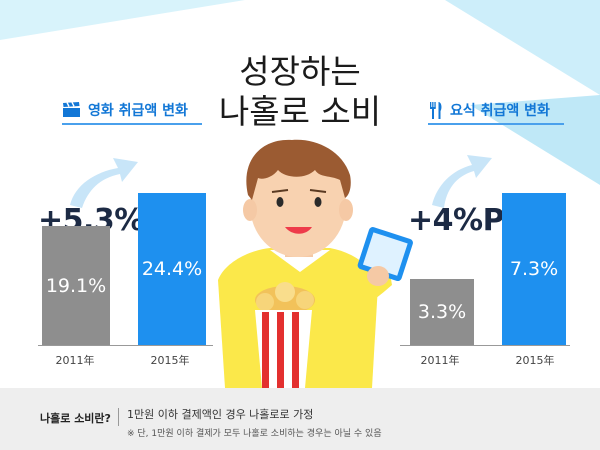 The height and width of the screenshot is (450, 600). Describe the element at coordinates (462, 181) in the screenshot. I see `food-growth-arrow` at that location.